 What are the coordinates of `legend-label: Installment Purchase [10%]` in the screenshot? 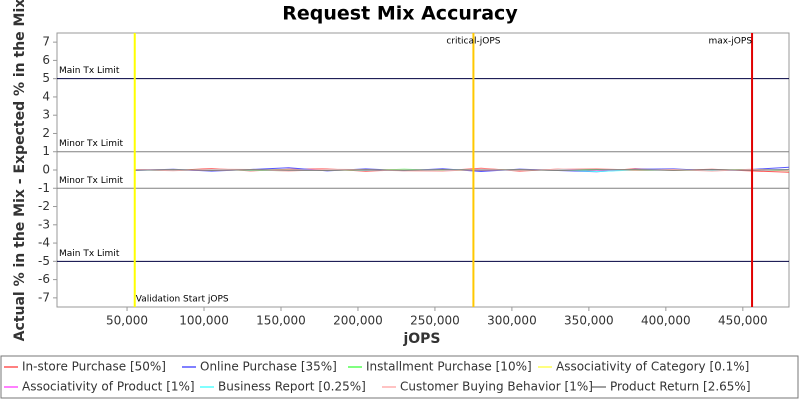 It's located at (449, 367).